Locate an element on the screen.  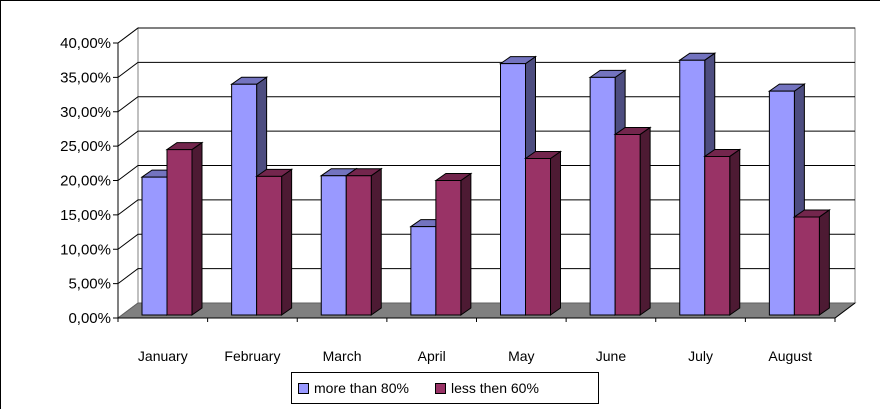
x-tick-label: August is located at coordinates (790, 356).